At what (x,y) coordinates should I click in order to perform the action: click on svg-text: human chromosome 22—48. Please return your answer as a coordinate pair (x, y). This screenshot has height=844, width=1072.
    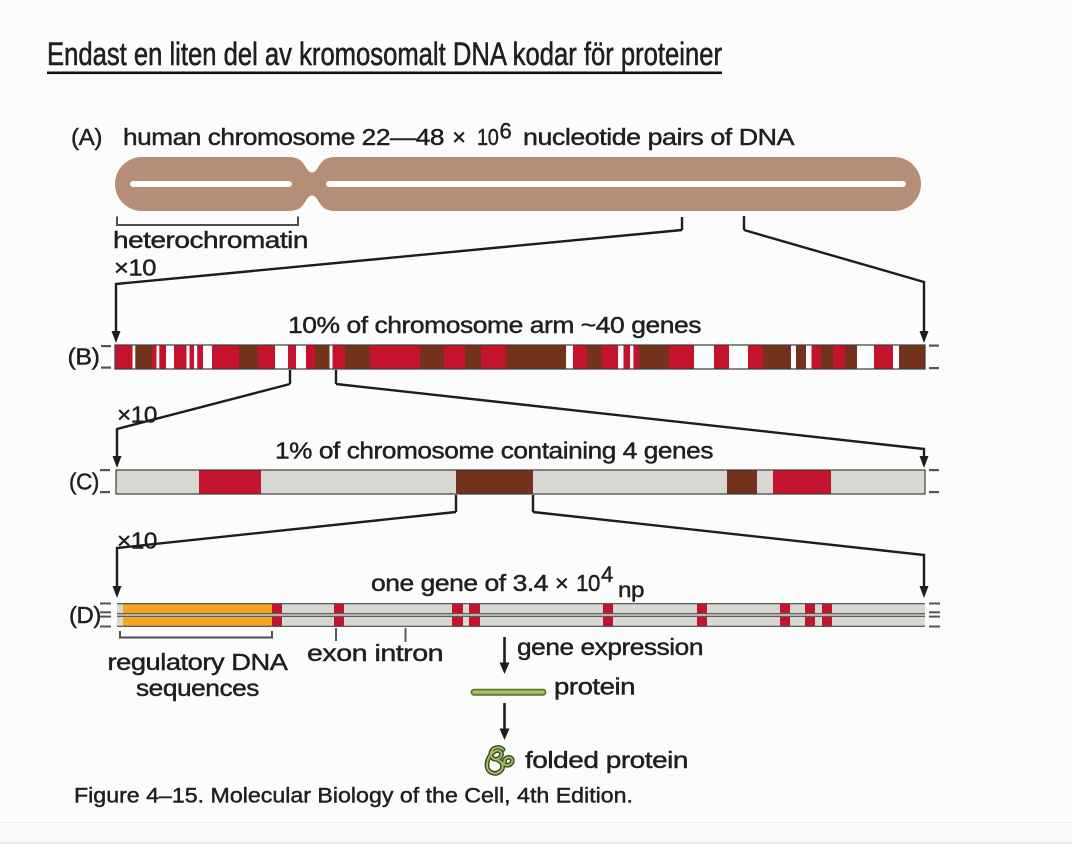
    Looking at the image, I should click on (283, 137).